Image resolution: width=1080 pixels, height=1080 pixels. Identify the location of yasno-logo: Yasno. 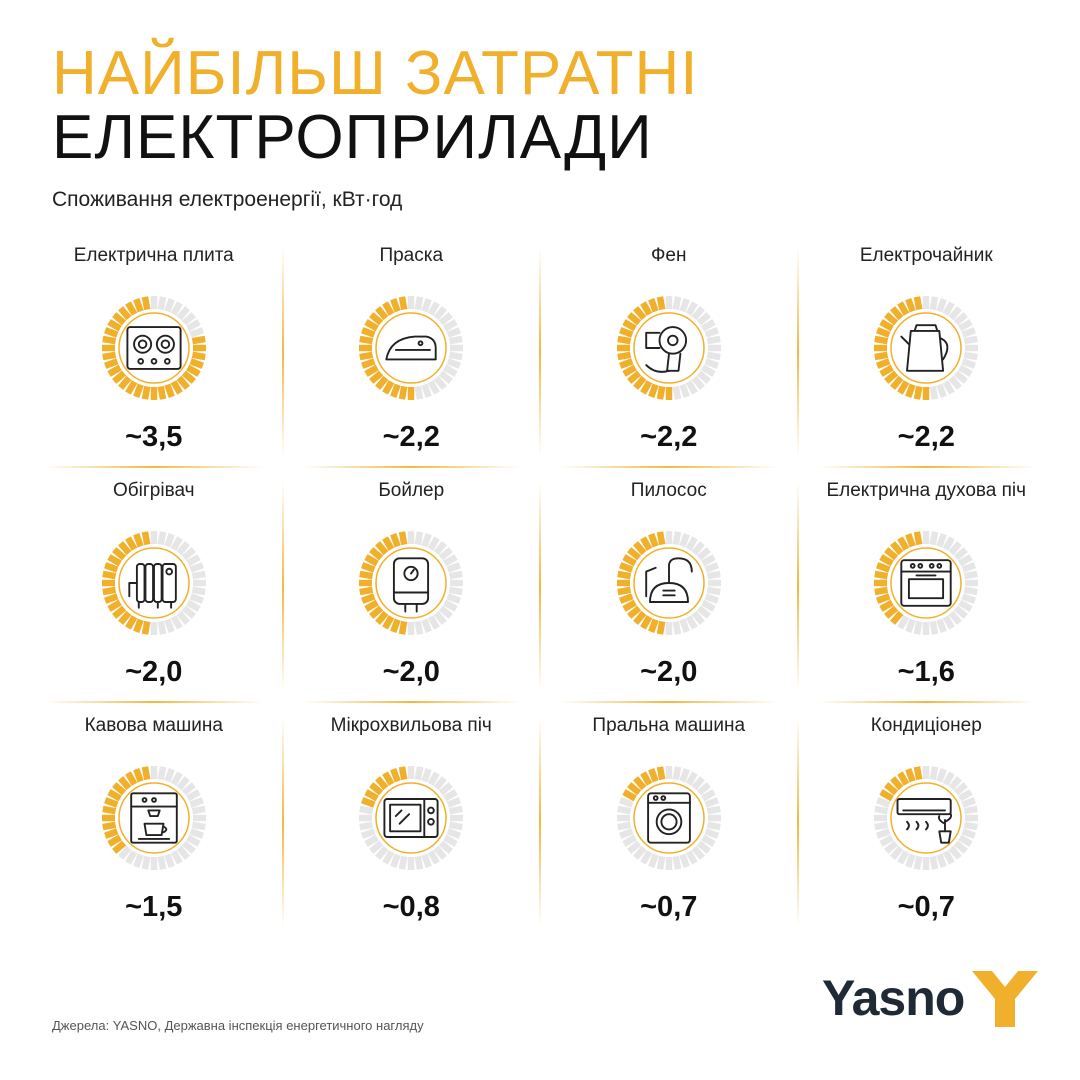
(931, 998).